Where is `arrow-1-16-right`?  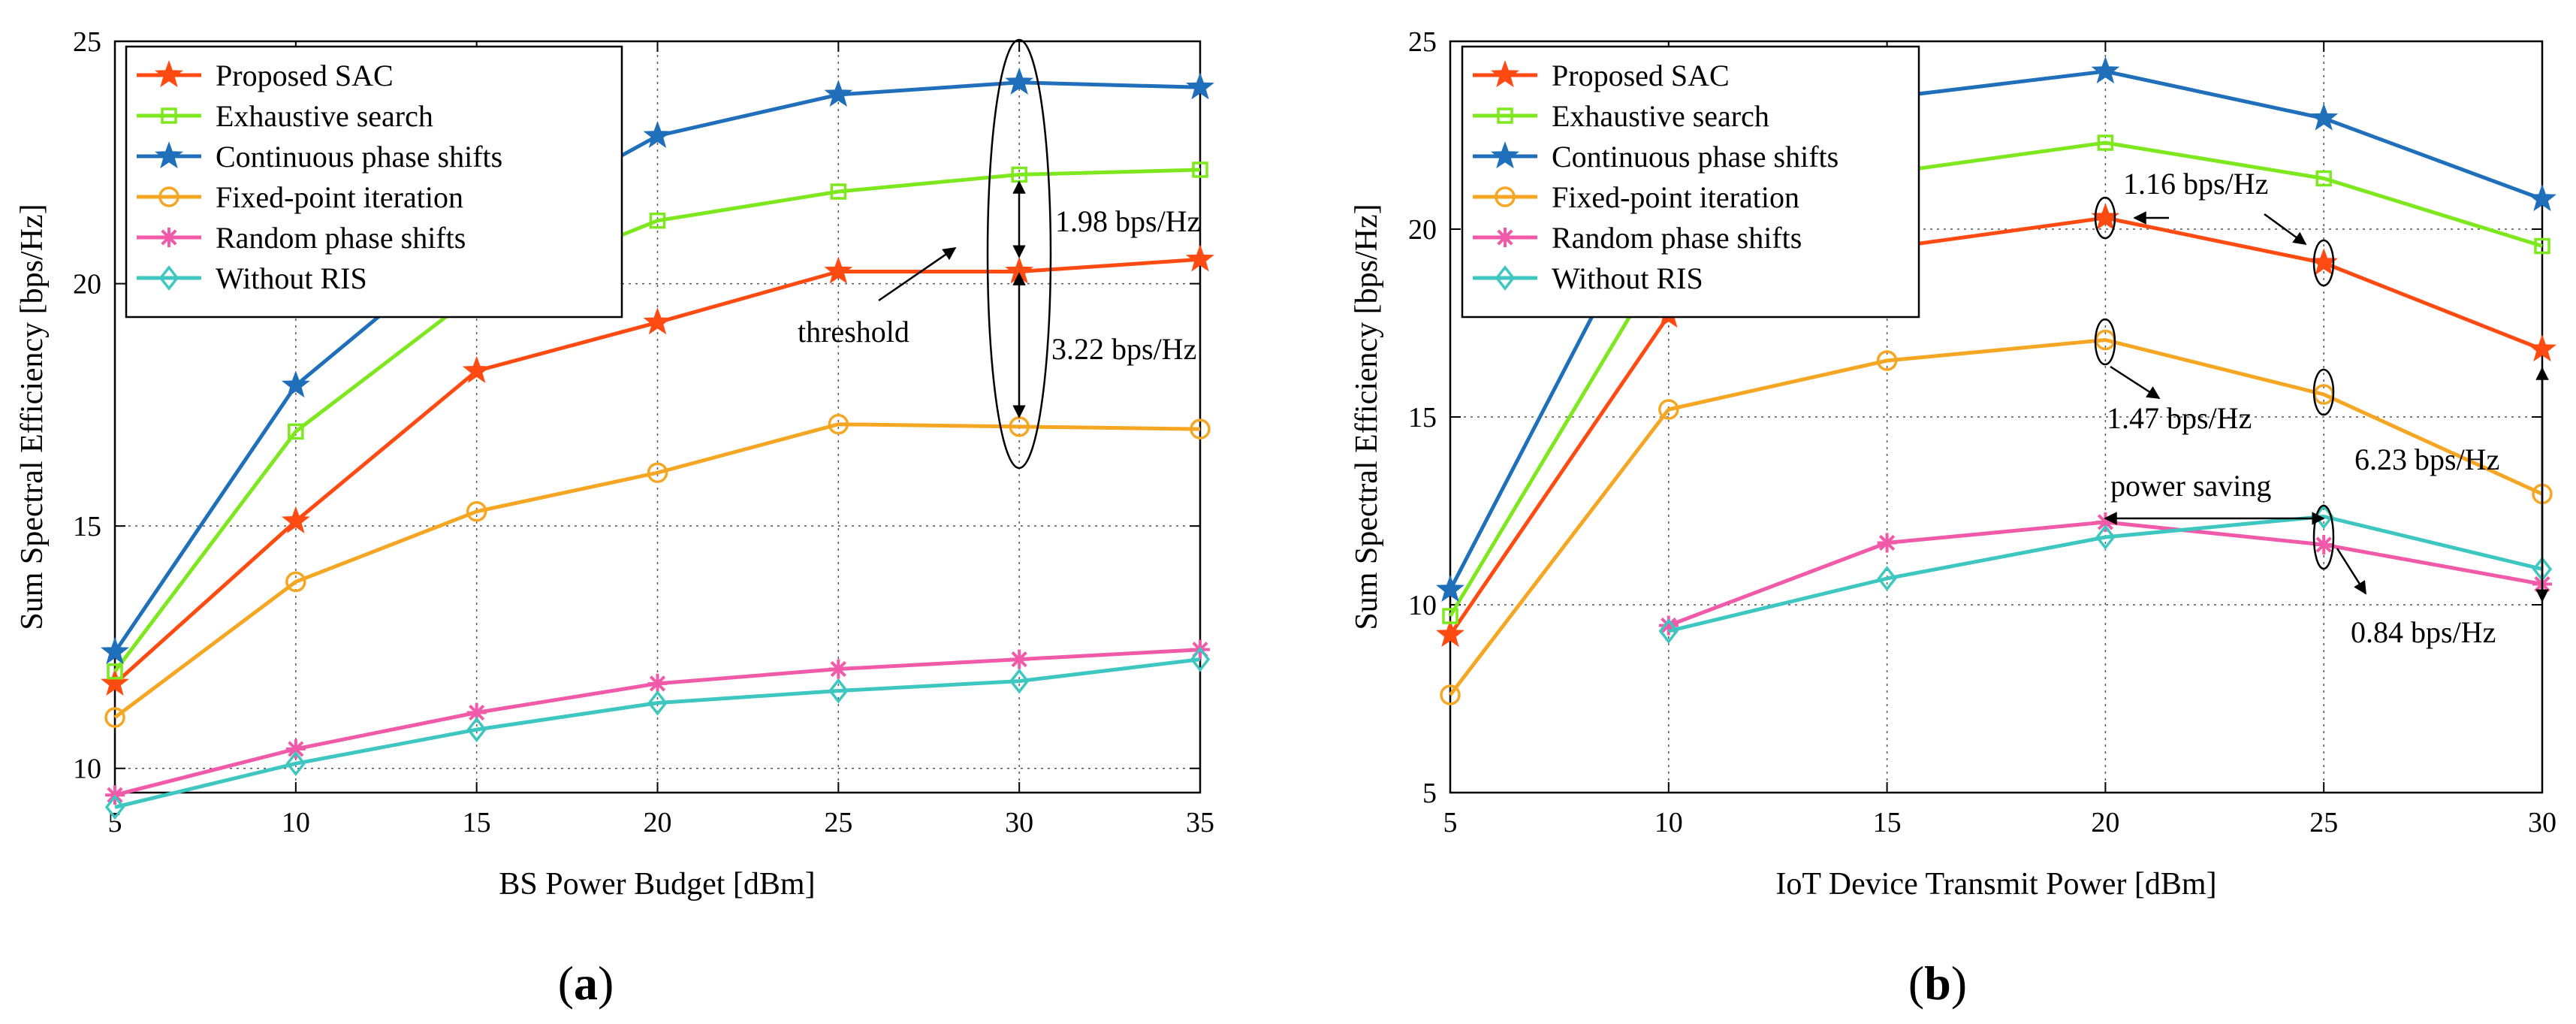 arrow-1-16-right is located at coordinates (2286, 229).